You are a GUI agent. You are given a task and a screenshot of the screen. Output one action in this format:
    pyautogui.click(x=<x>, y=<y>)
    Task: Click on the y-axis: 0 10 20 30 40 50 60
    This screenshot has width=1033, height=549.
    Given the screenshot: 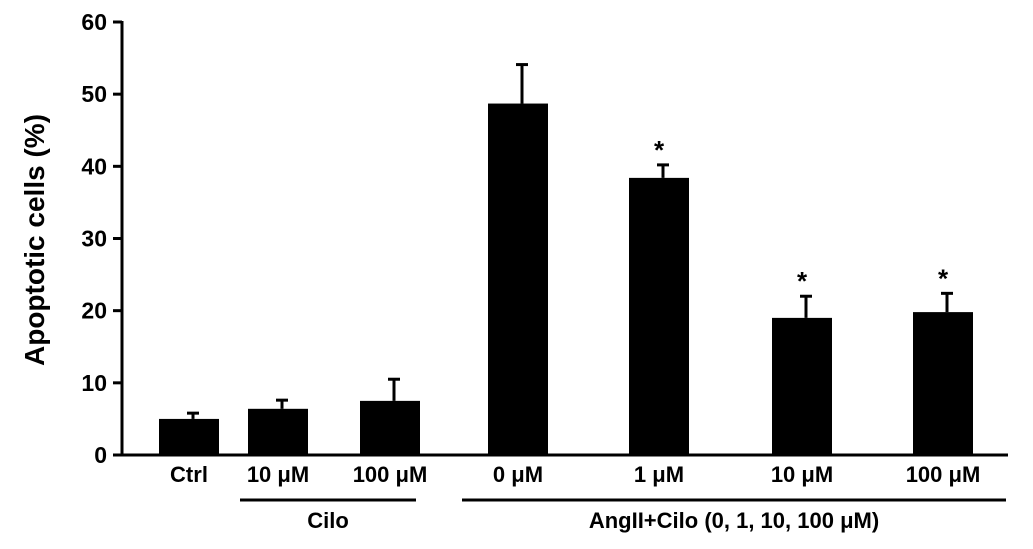 What is the action you would take?
    pyautogui.click(x=102, y=238)
    